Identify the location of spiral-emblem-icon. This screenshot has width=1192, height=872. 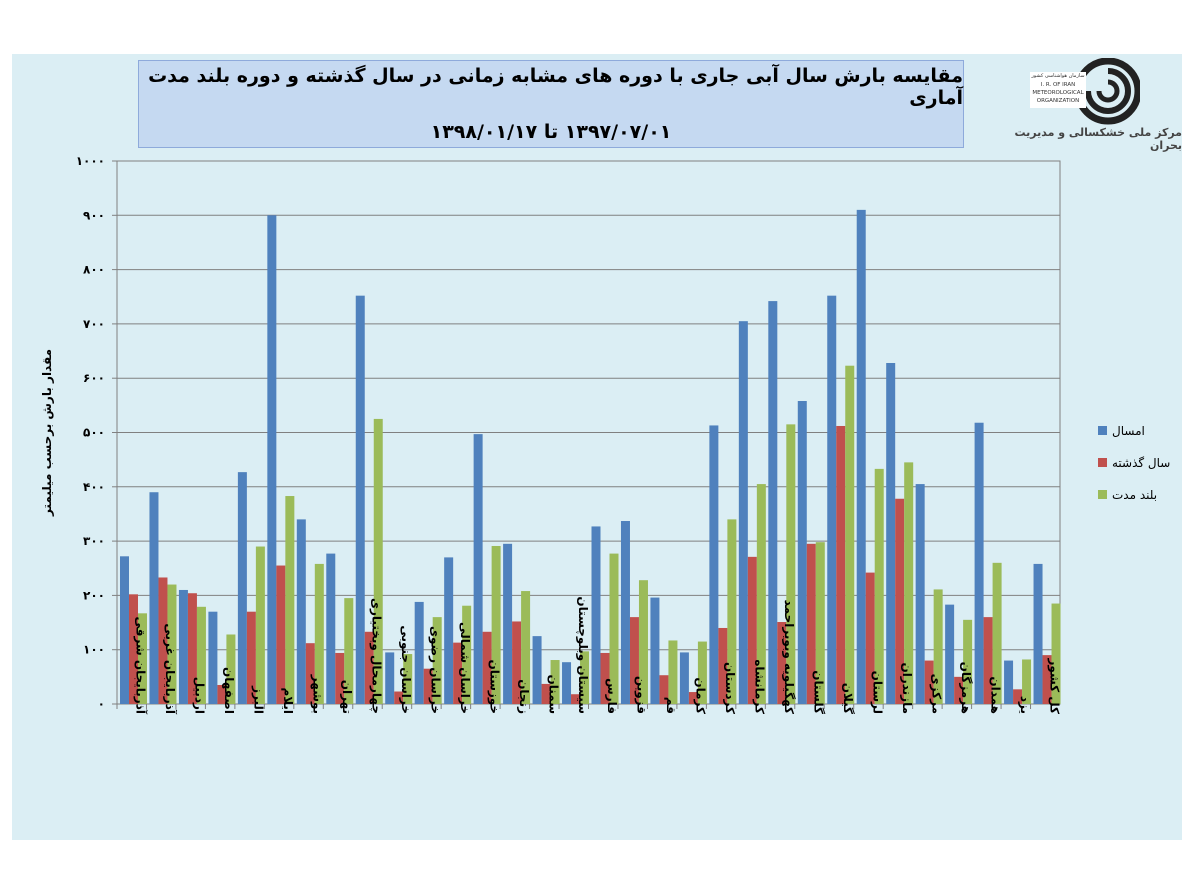
(1085, 91).